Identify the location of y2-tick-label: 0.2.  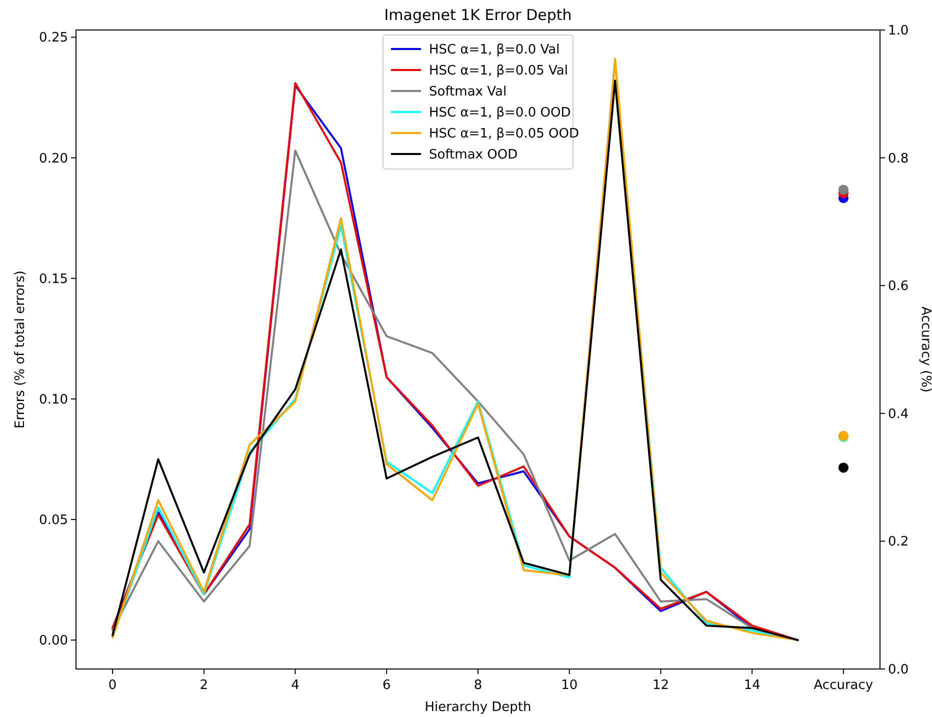
(898, 542).